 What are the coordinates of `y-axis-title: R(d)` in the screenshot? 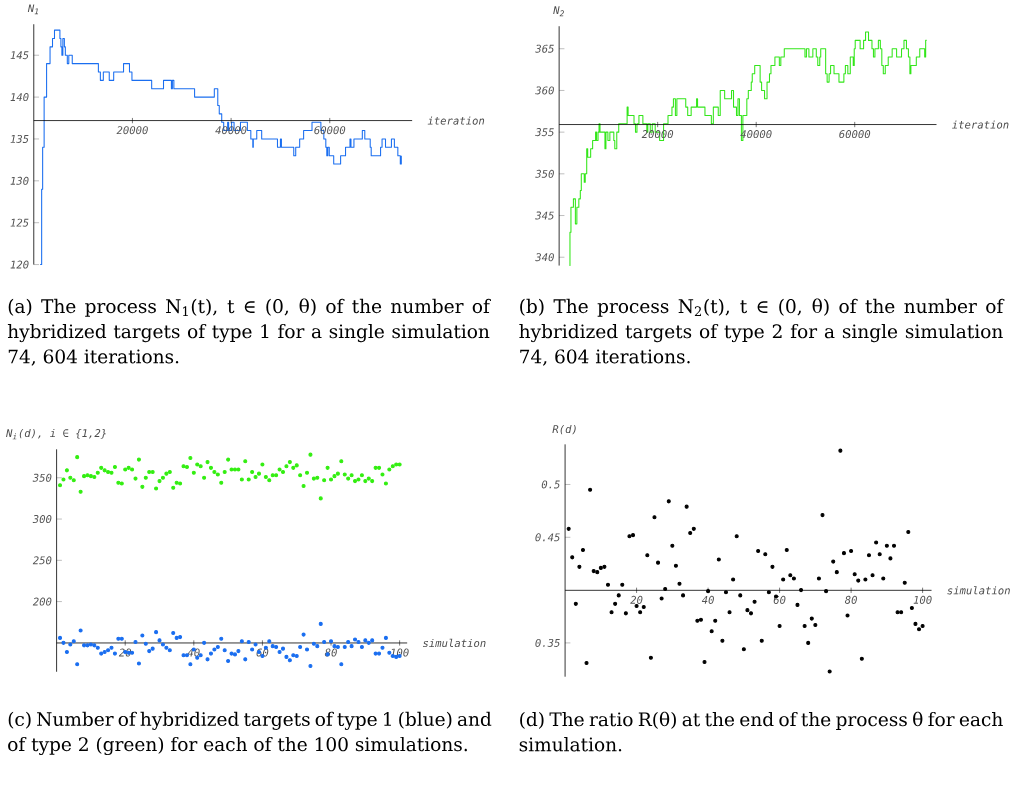 It's located at (564, 430).